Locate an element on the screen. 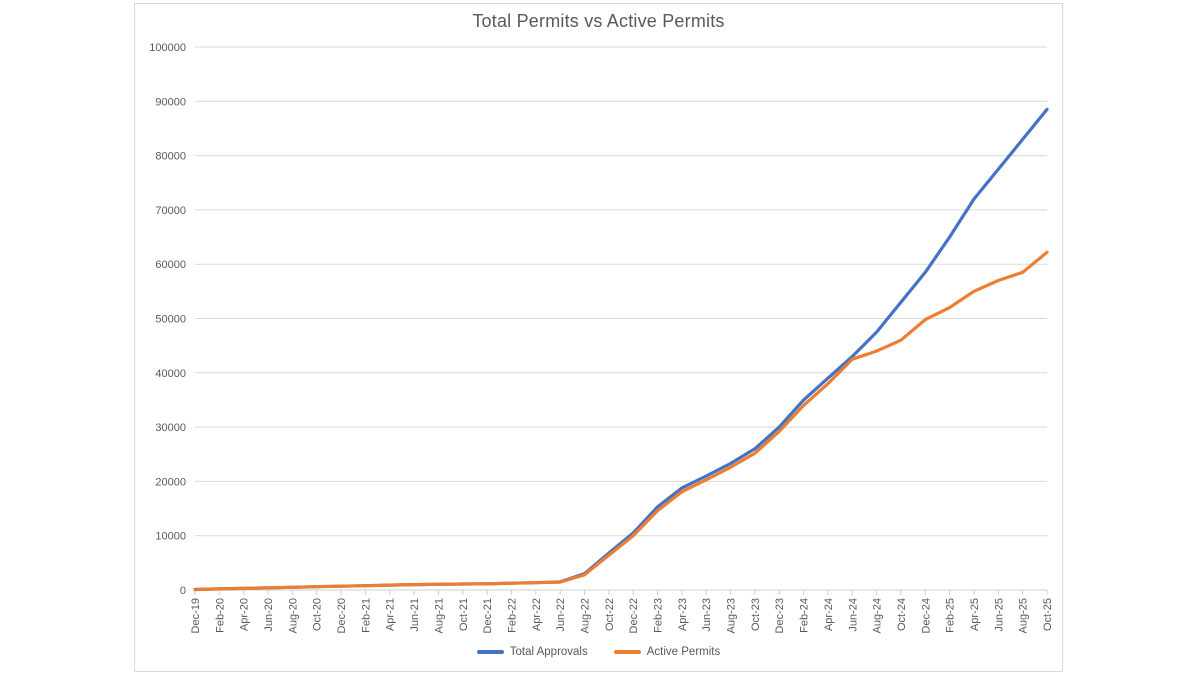 The image size is (1200, 675). svg-text: 90000 is located at coordinates (170, 102).